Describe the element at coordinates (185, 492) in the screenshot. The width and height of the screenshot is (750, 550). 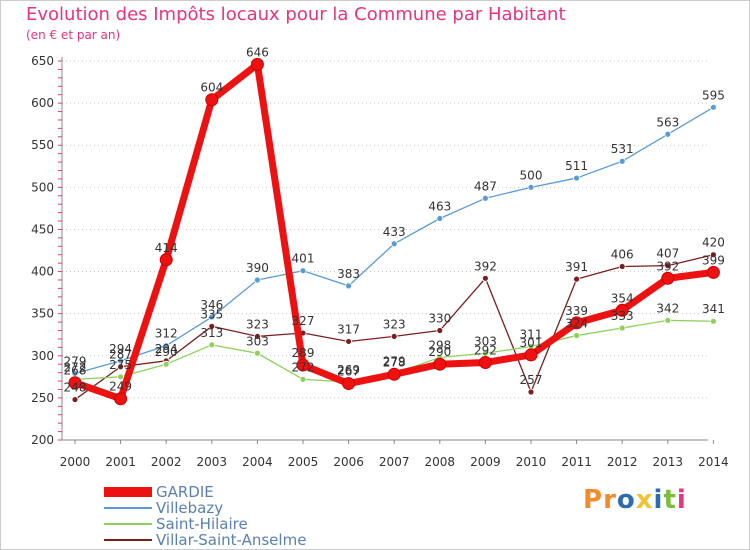
I see `legend-label: GARDIE` at that location.